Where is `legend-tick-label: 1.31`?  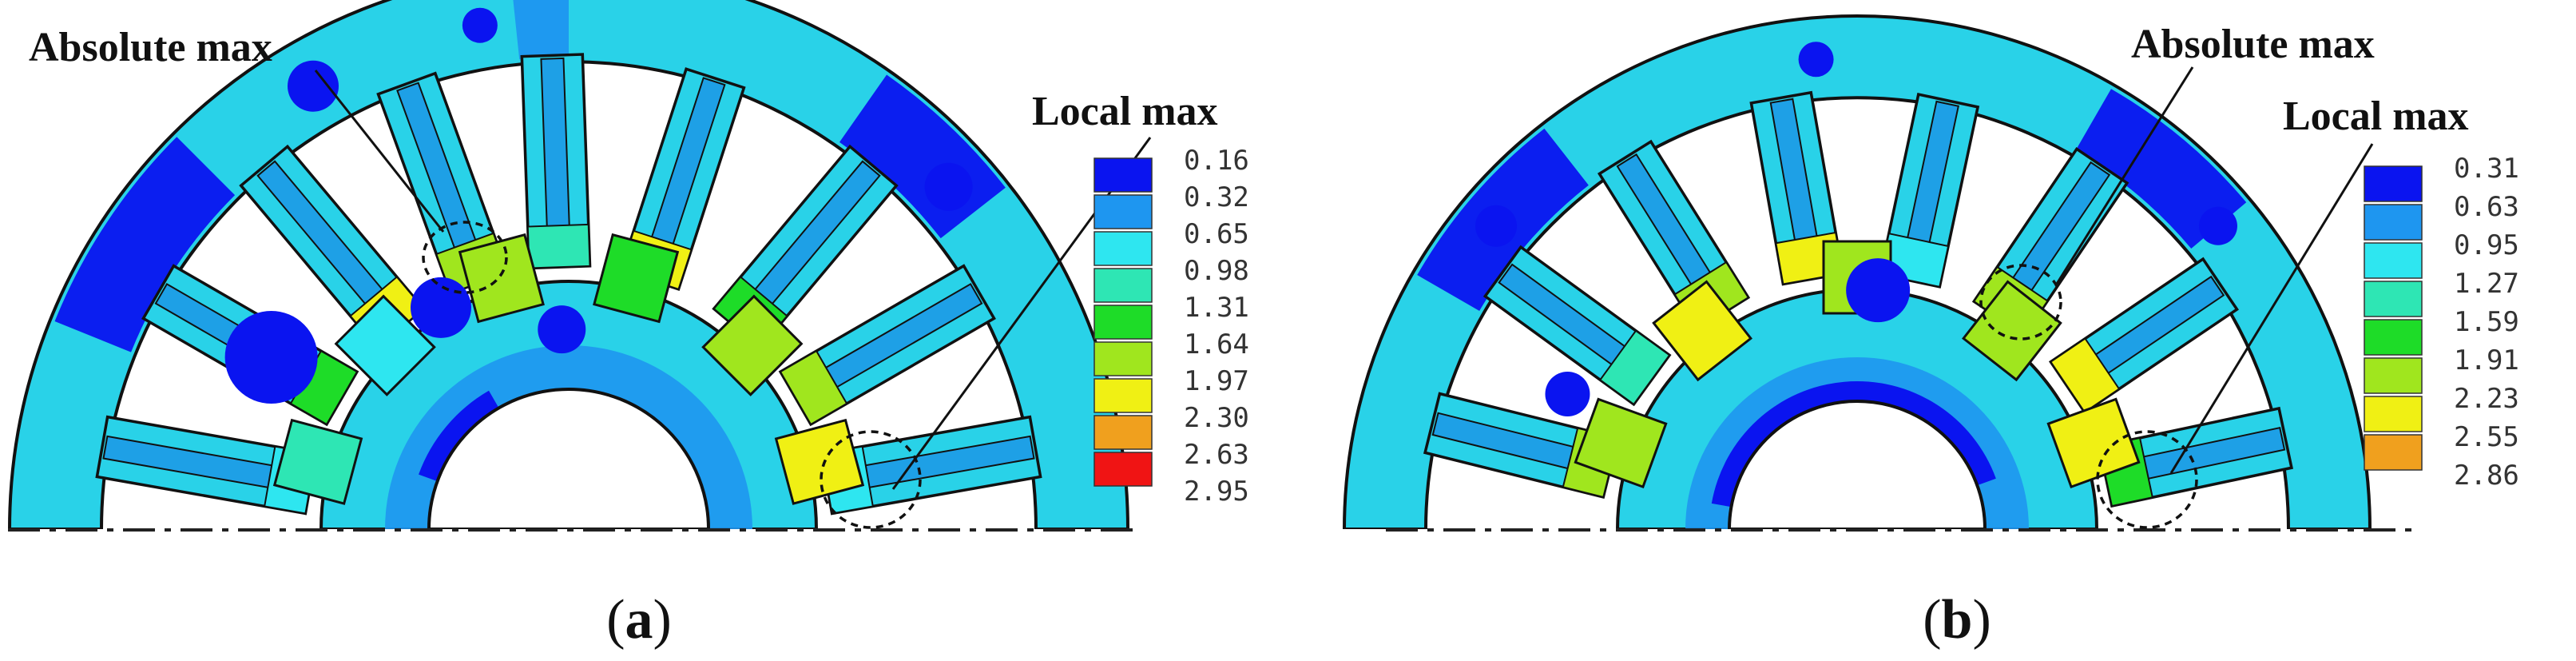
legend-tick-label: 1.31 is located at coordinates (1216, 308).